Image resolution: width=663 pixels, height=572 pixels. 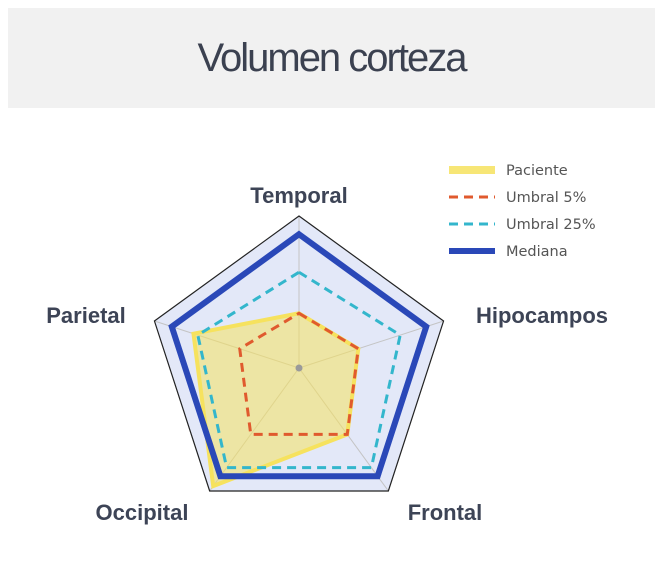 What do you see at coordinates (86, 315) in the screenshot?
I see `axis-label-parietal: Parietal` at bounding box center [86, 315].